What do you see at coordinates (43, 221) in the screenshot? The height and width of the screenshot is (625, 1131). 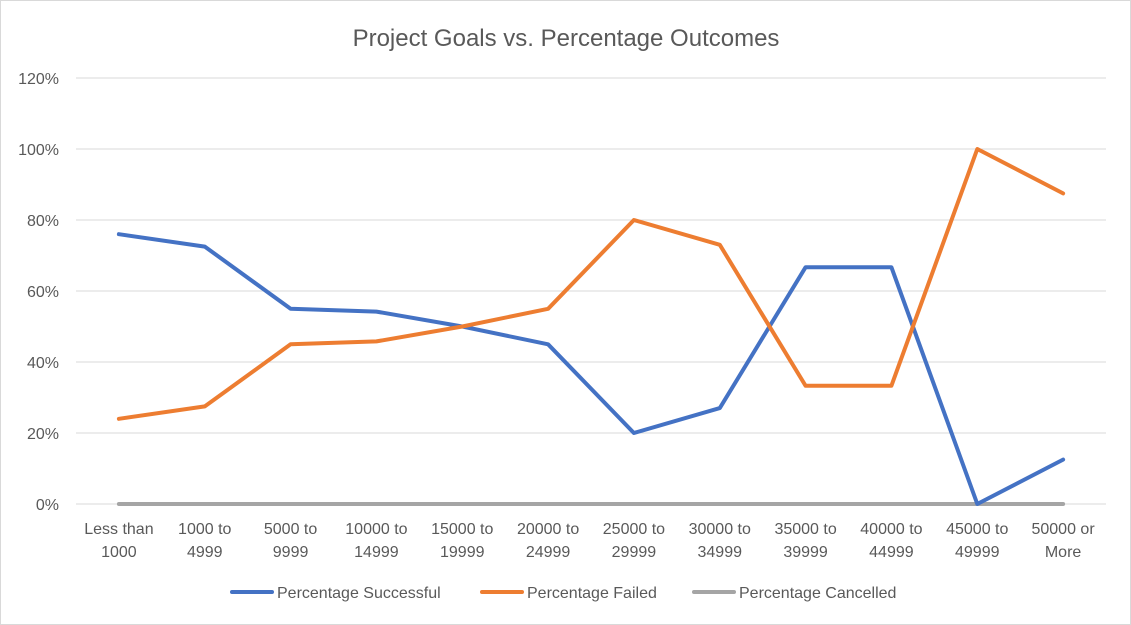 I see `y-tick-label: 80%` at bounding box center [43, 221].